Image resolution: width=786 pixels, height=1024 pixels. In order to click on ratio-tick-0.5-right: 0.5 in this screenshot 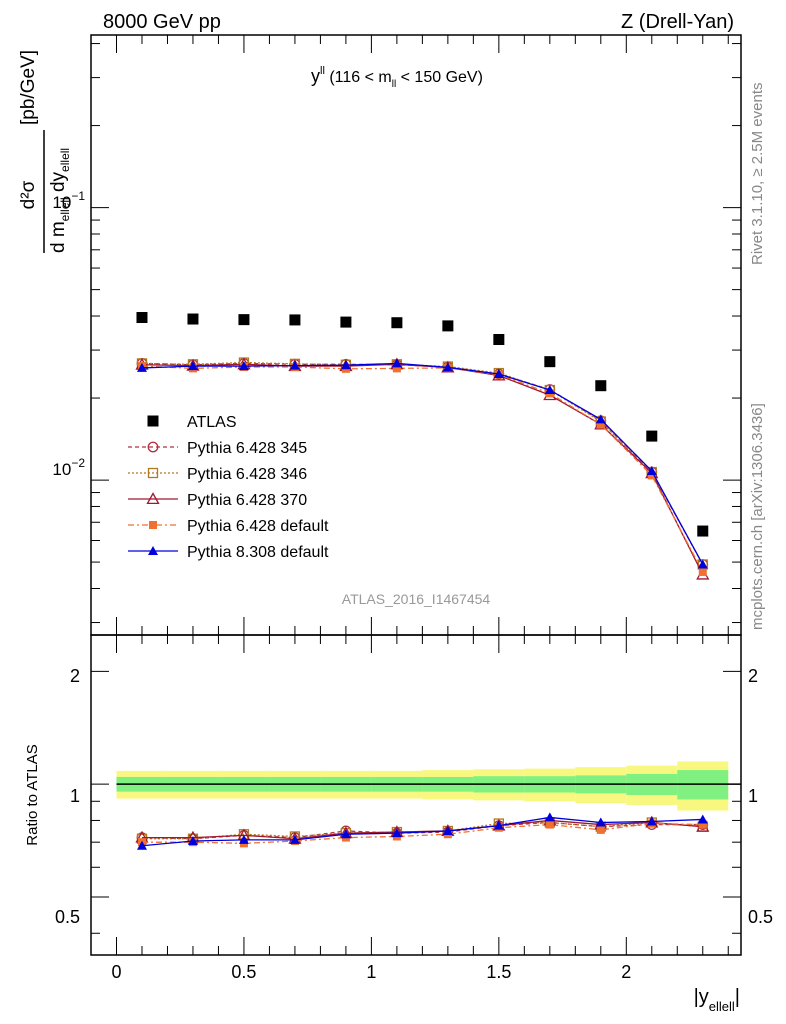, I will do `click(760, 917)`.